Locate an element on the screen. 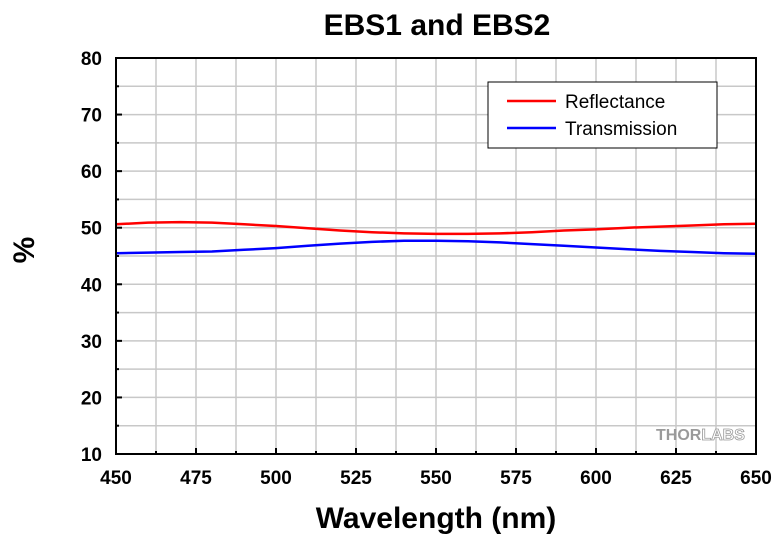 The image size is (780, 538). y-axis-label: % is located at coordinates (24, 250).